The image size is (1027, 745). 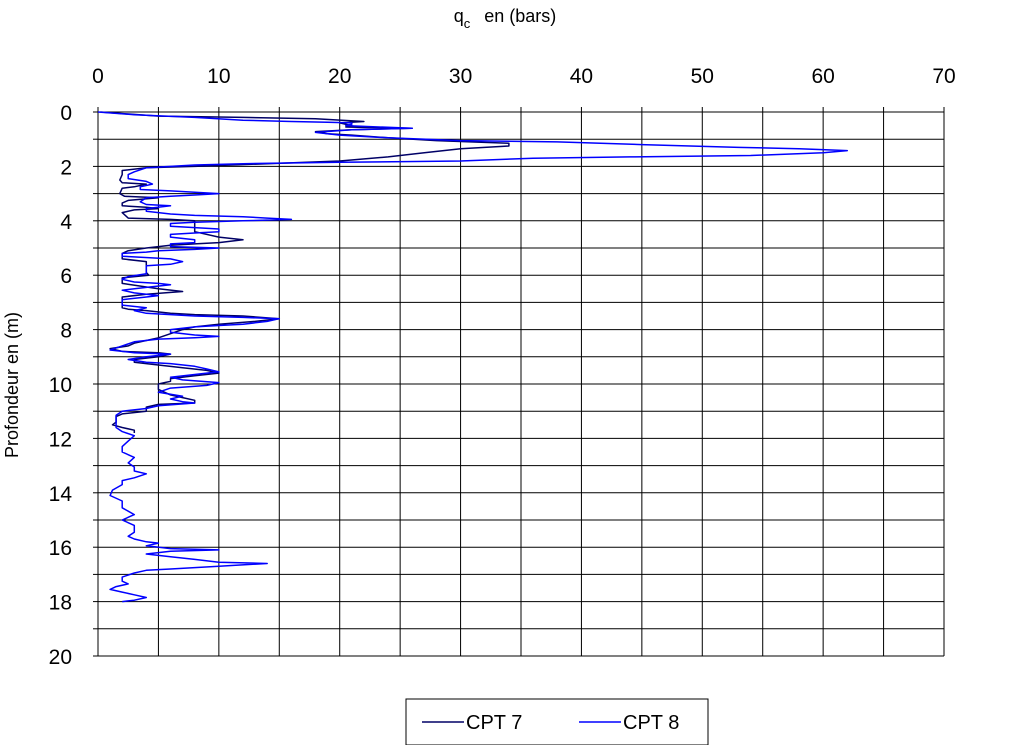 I want to click on y-tick-label: 20, so click(x=60, y=657).